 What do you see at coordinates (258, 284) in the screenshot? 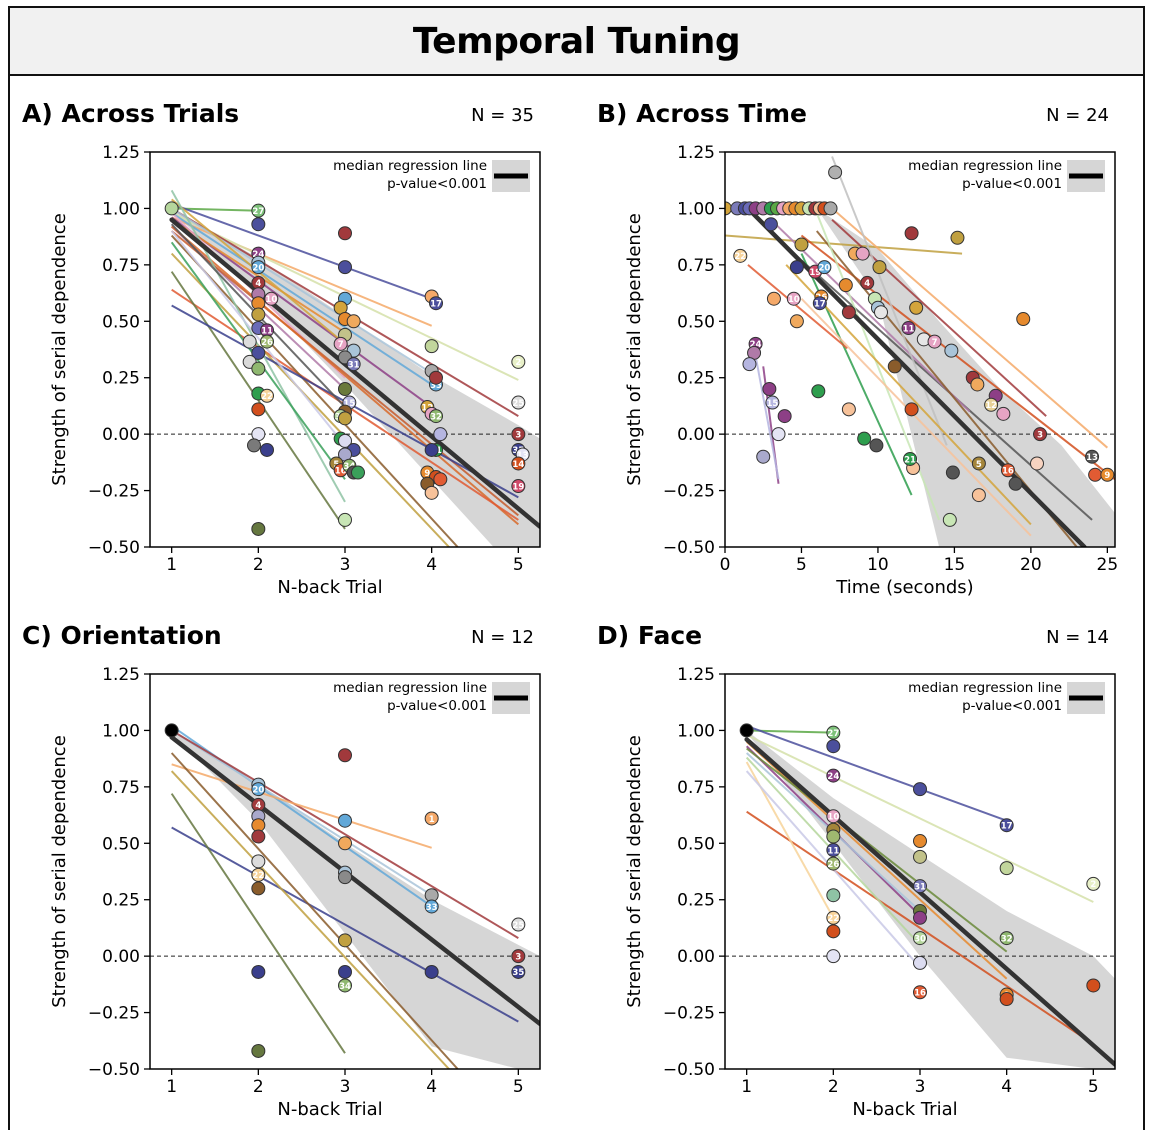
I see `point-label: 4` at bounding box center [258, 284].